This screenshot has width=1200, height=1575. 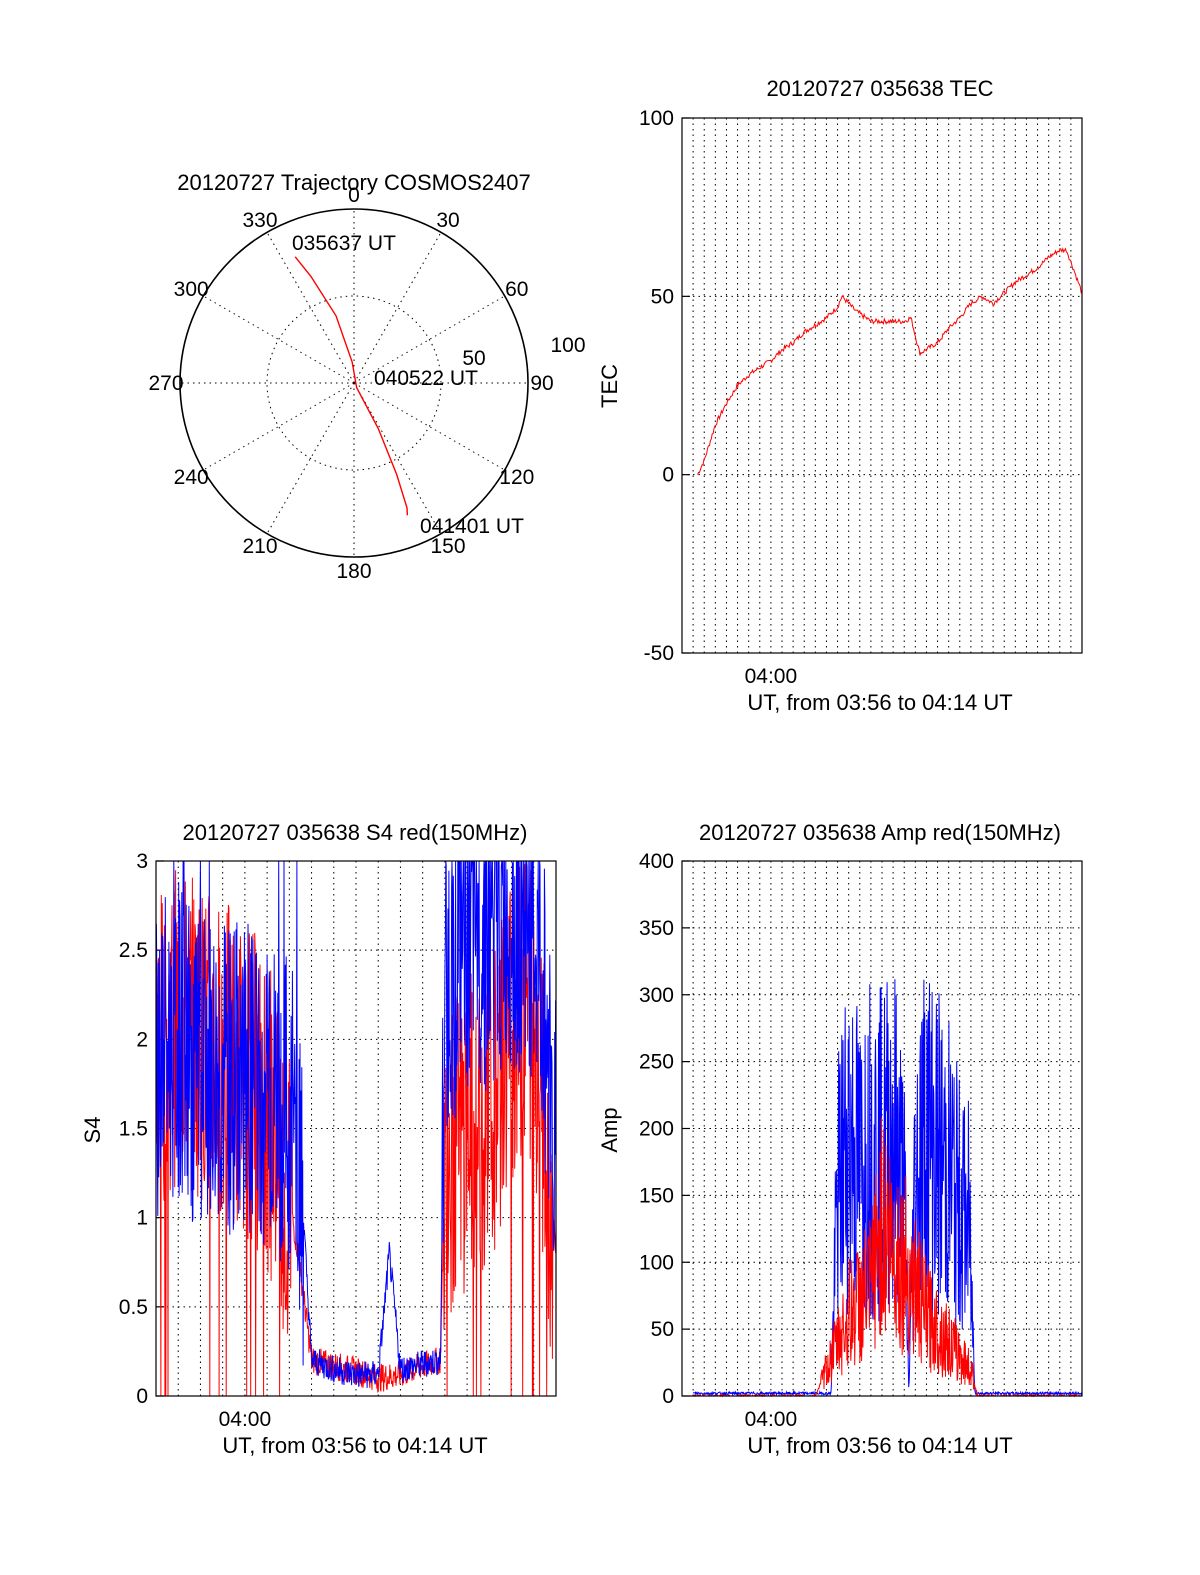 I want to click on polar-azimuth-label: 120, so click(x=516, y=477).